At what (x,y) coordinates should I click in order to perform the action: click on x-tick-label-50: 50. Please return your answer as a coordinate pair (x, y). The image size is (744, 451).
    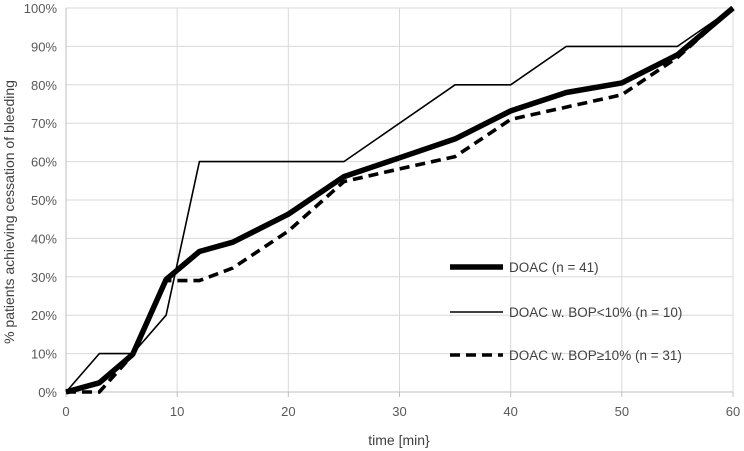
    Looking at the image, I should click on (622, 411).